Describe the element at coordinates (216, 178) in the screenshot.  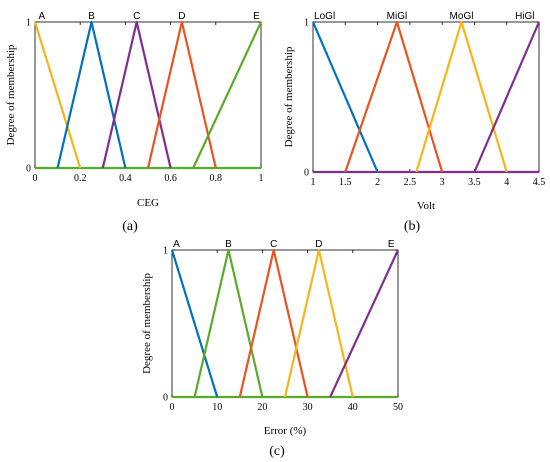
I see `x-tick-label: 0.8` at that location.